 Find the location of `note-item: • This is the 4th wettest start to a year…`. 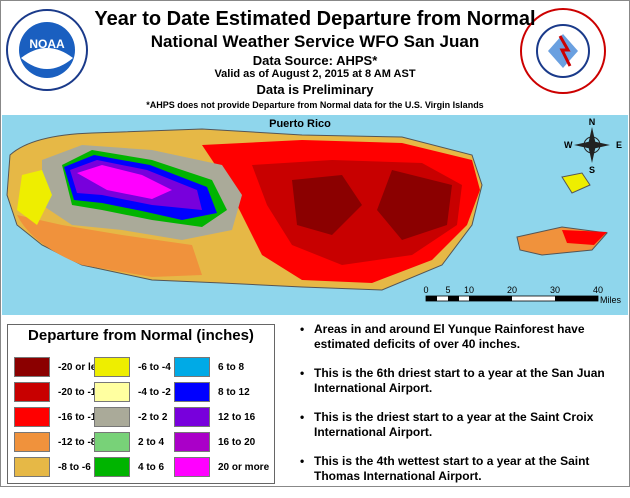

note-item: • This is the 4th wettest start to a year… is located at coordinates (462, 469).